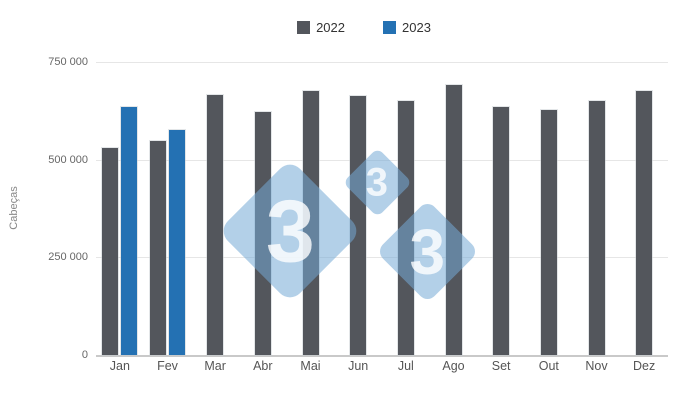  Describe the element at coordinates (177, 242) in the screenshot. I see `bar-2023-fev` at that location.